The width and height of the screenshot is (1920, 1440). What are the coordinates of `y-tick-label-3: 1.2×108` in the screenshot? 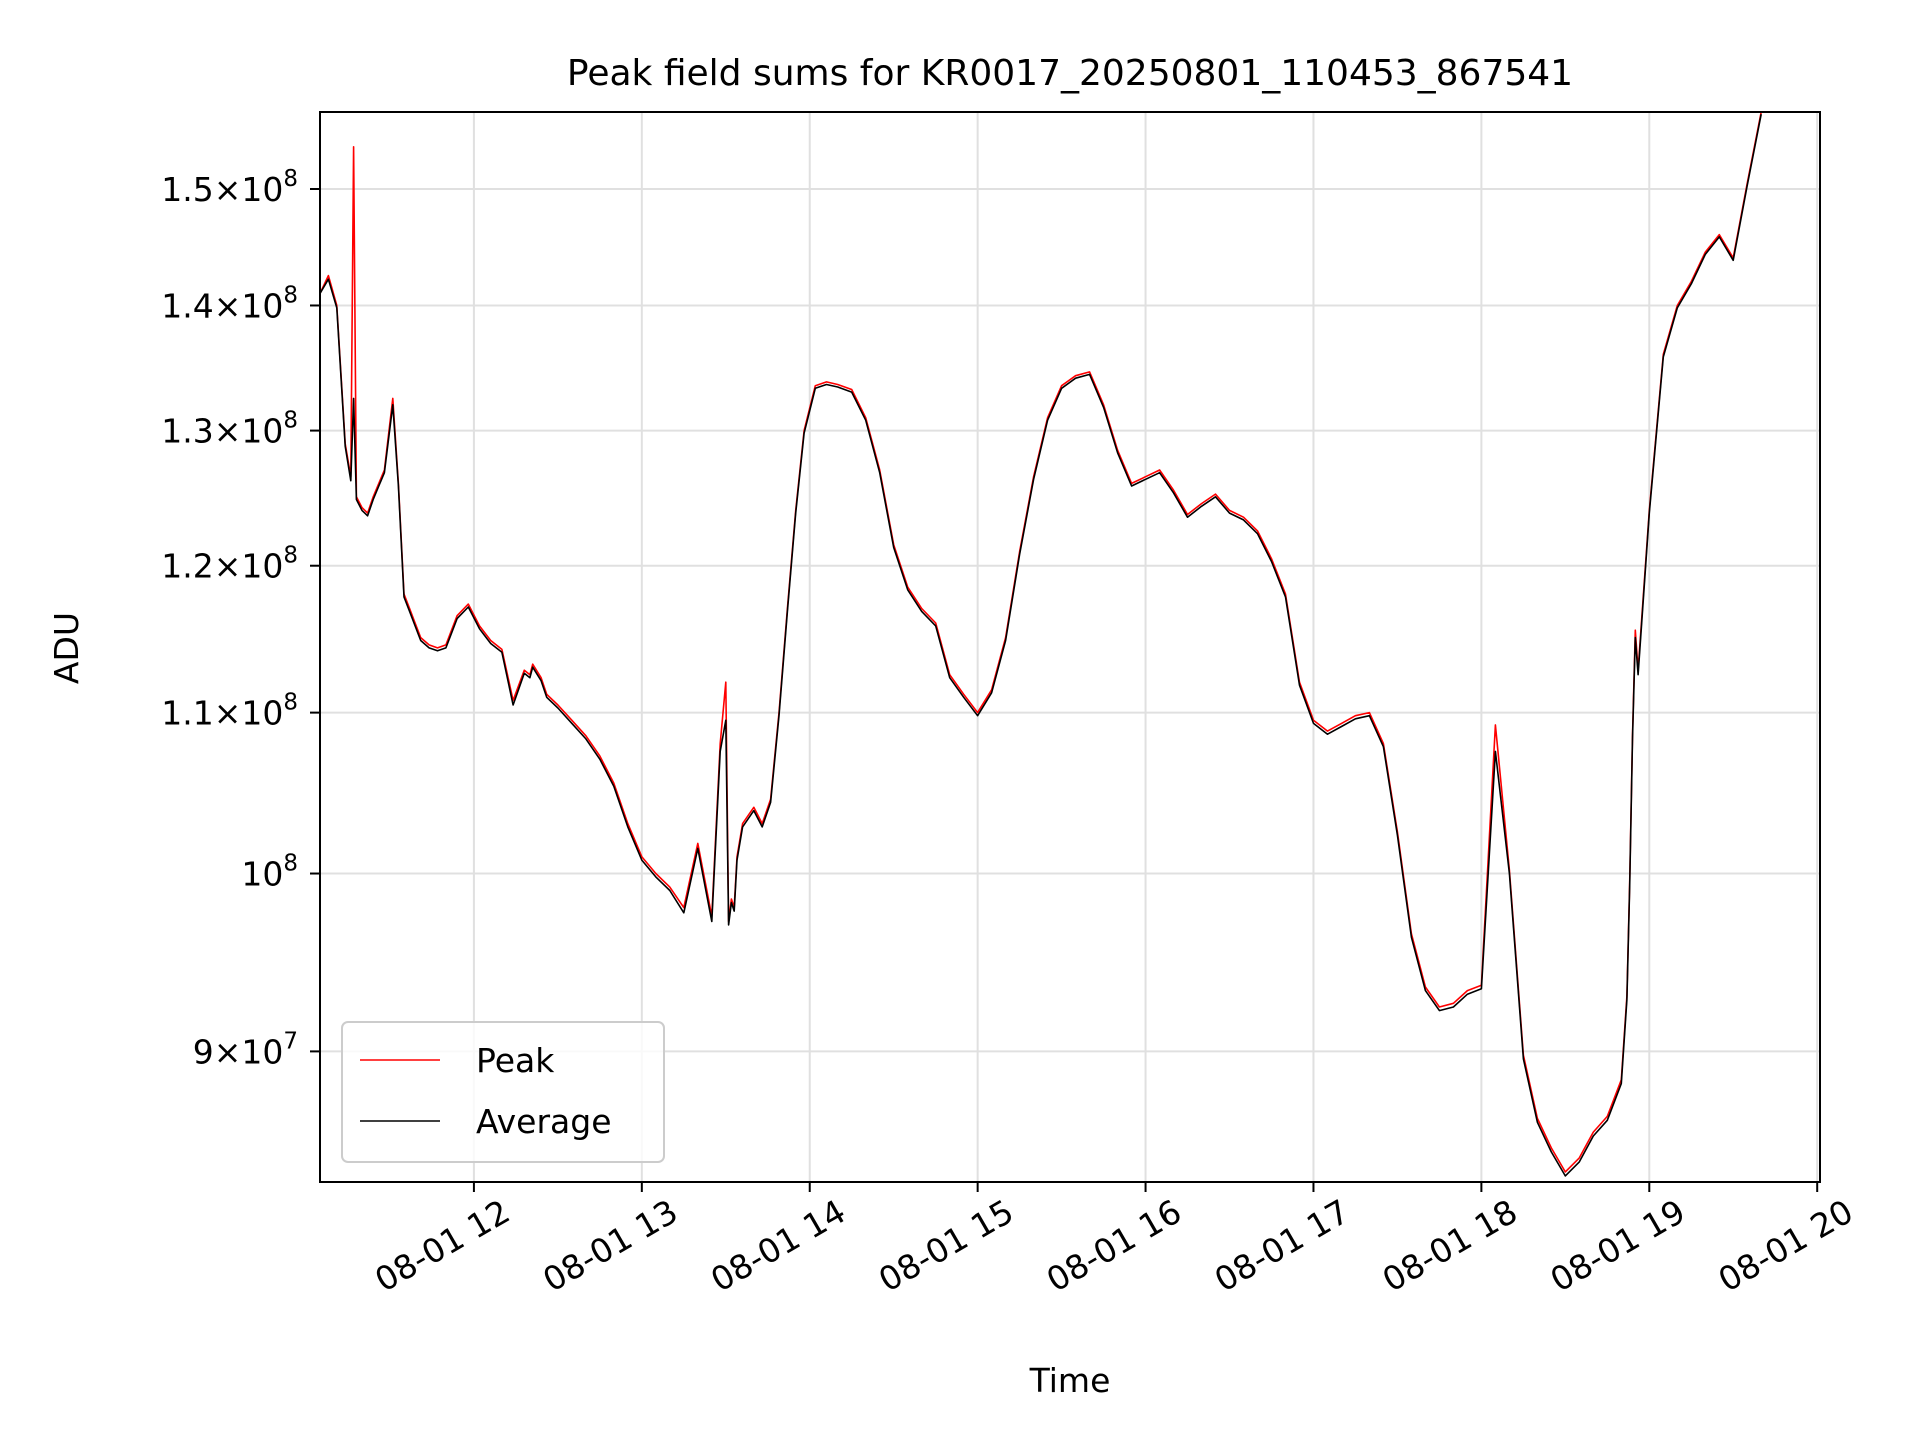 It's located at (229, 564).